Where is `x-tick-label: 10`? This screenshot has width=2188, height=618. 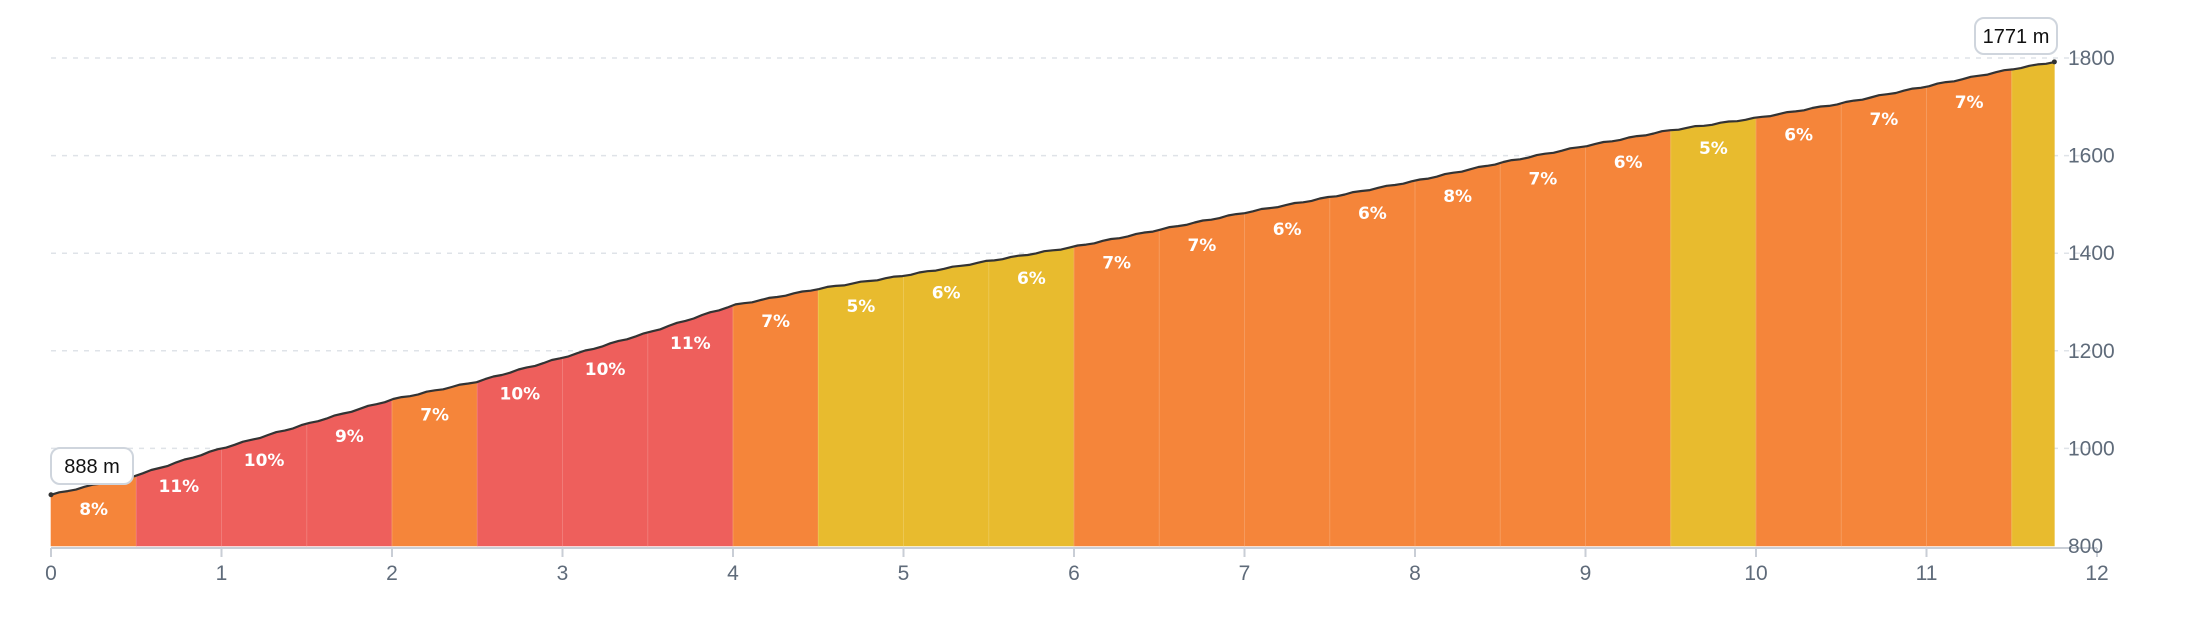 x-tick-label: 10 is located at coordinates (1755, 573).